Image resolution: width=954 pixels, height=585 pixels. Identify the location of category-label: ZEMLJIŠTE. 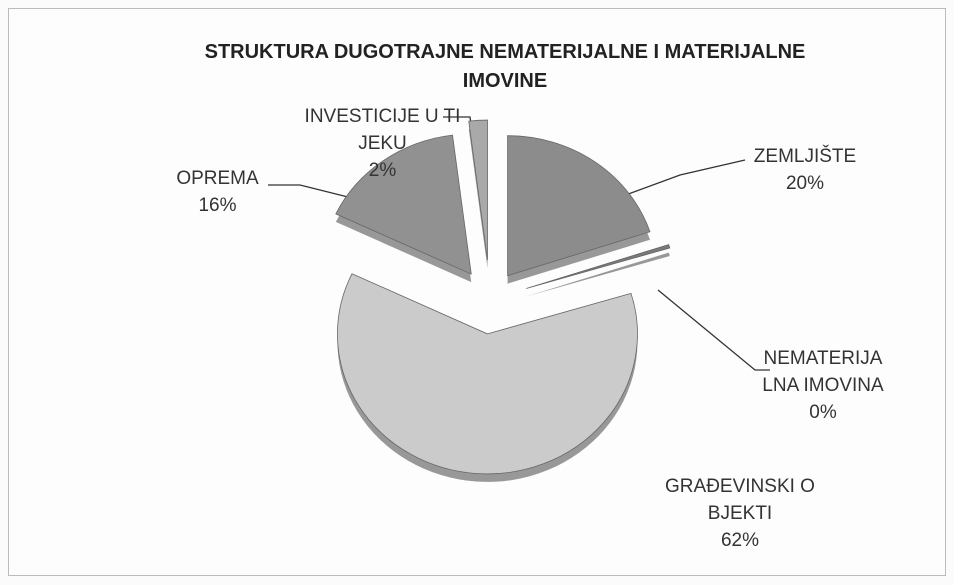
(805, 156).